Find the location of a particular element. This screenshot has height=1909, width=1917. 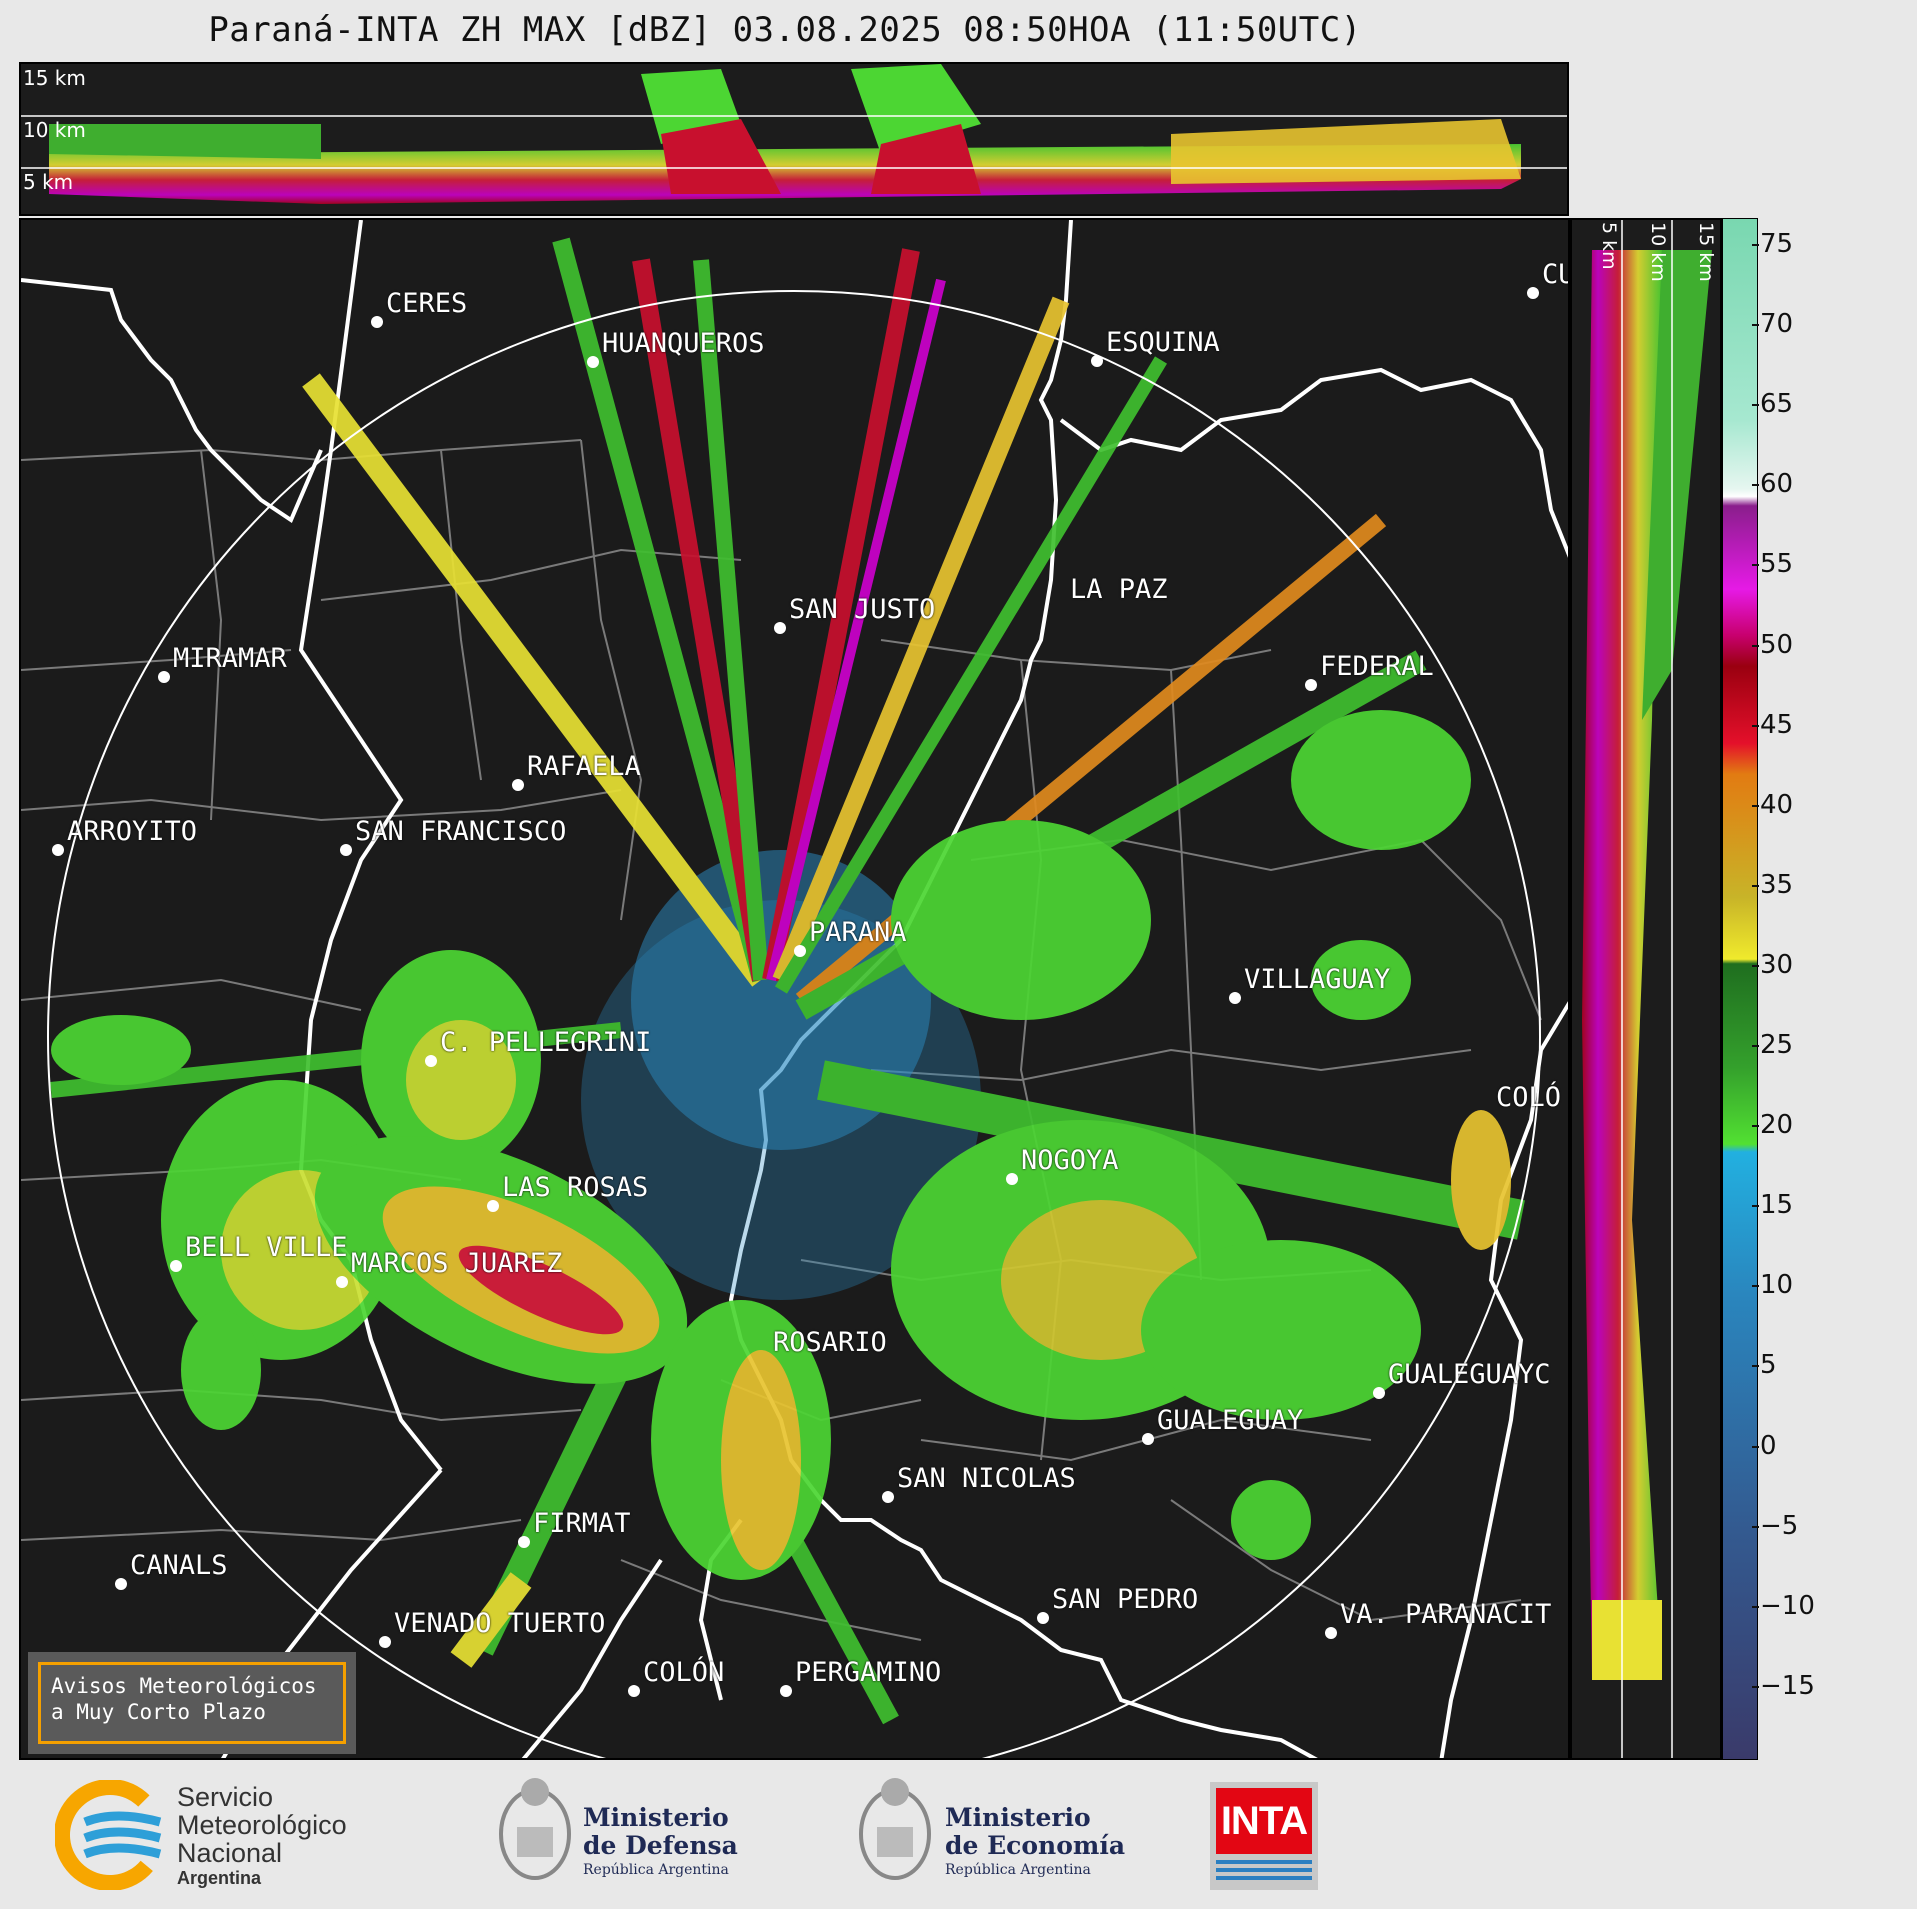

colorbar-tick-label: 55 is located at coordinates (1772, 564).